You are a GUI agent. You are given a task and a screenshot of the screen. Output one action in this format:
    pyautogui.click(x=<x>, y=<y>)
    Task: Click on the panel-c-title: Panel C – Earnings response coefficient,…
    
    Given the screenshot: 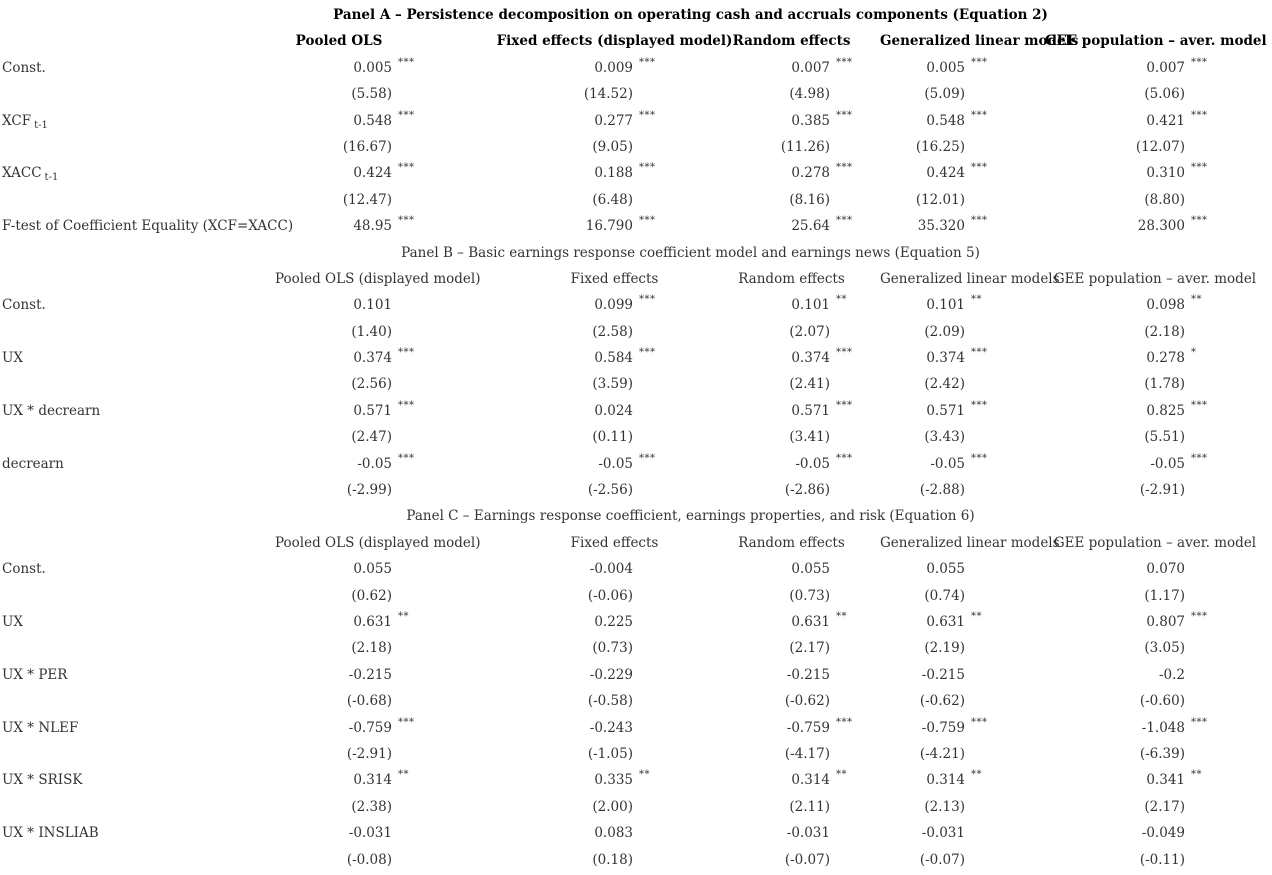 What is the action you would take?
    pyautogui.click(x=690, y=516)
    